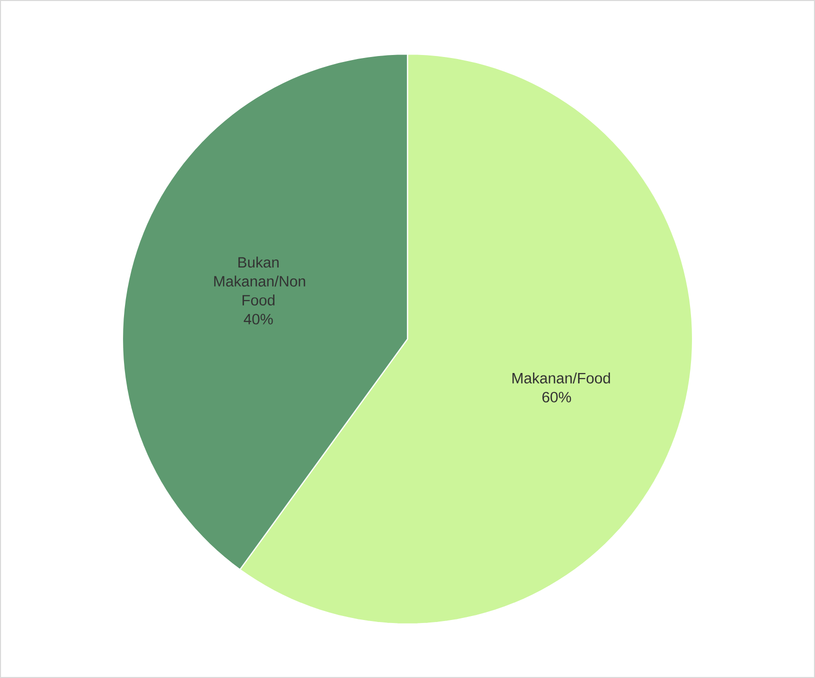 This screenshot has height=678, width=815. What do you see at coordinates (561, 378) in the screenshot?
I see `slice-label: Makanan/Food` at bounding box center [561, 378].